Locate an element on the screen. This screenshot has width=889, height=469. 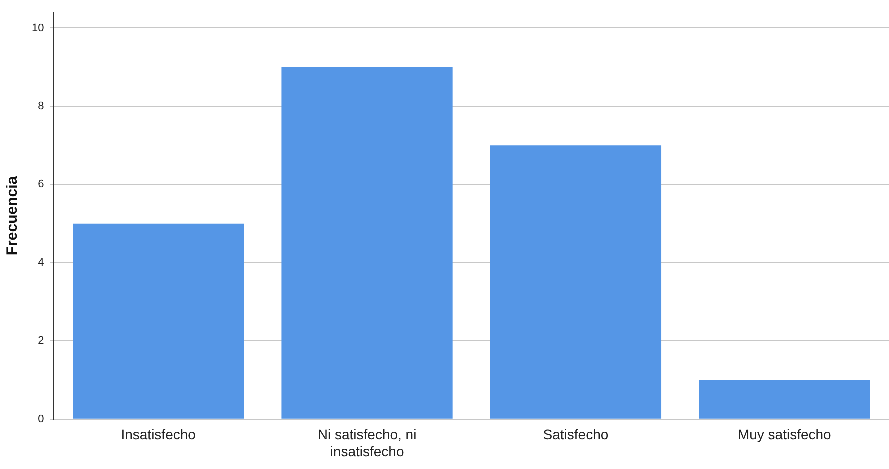
x-tick-label: Ni satisfecho, ni insatisfecho is located at coordinates (367, 443).